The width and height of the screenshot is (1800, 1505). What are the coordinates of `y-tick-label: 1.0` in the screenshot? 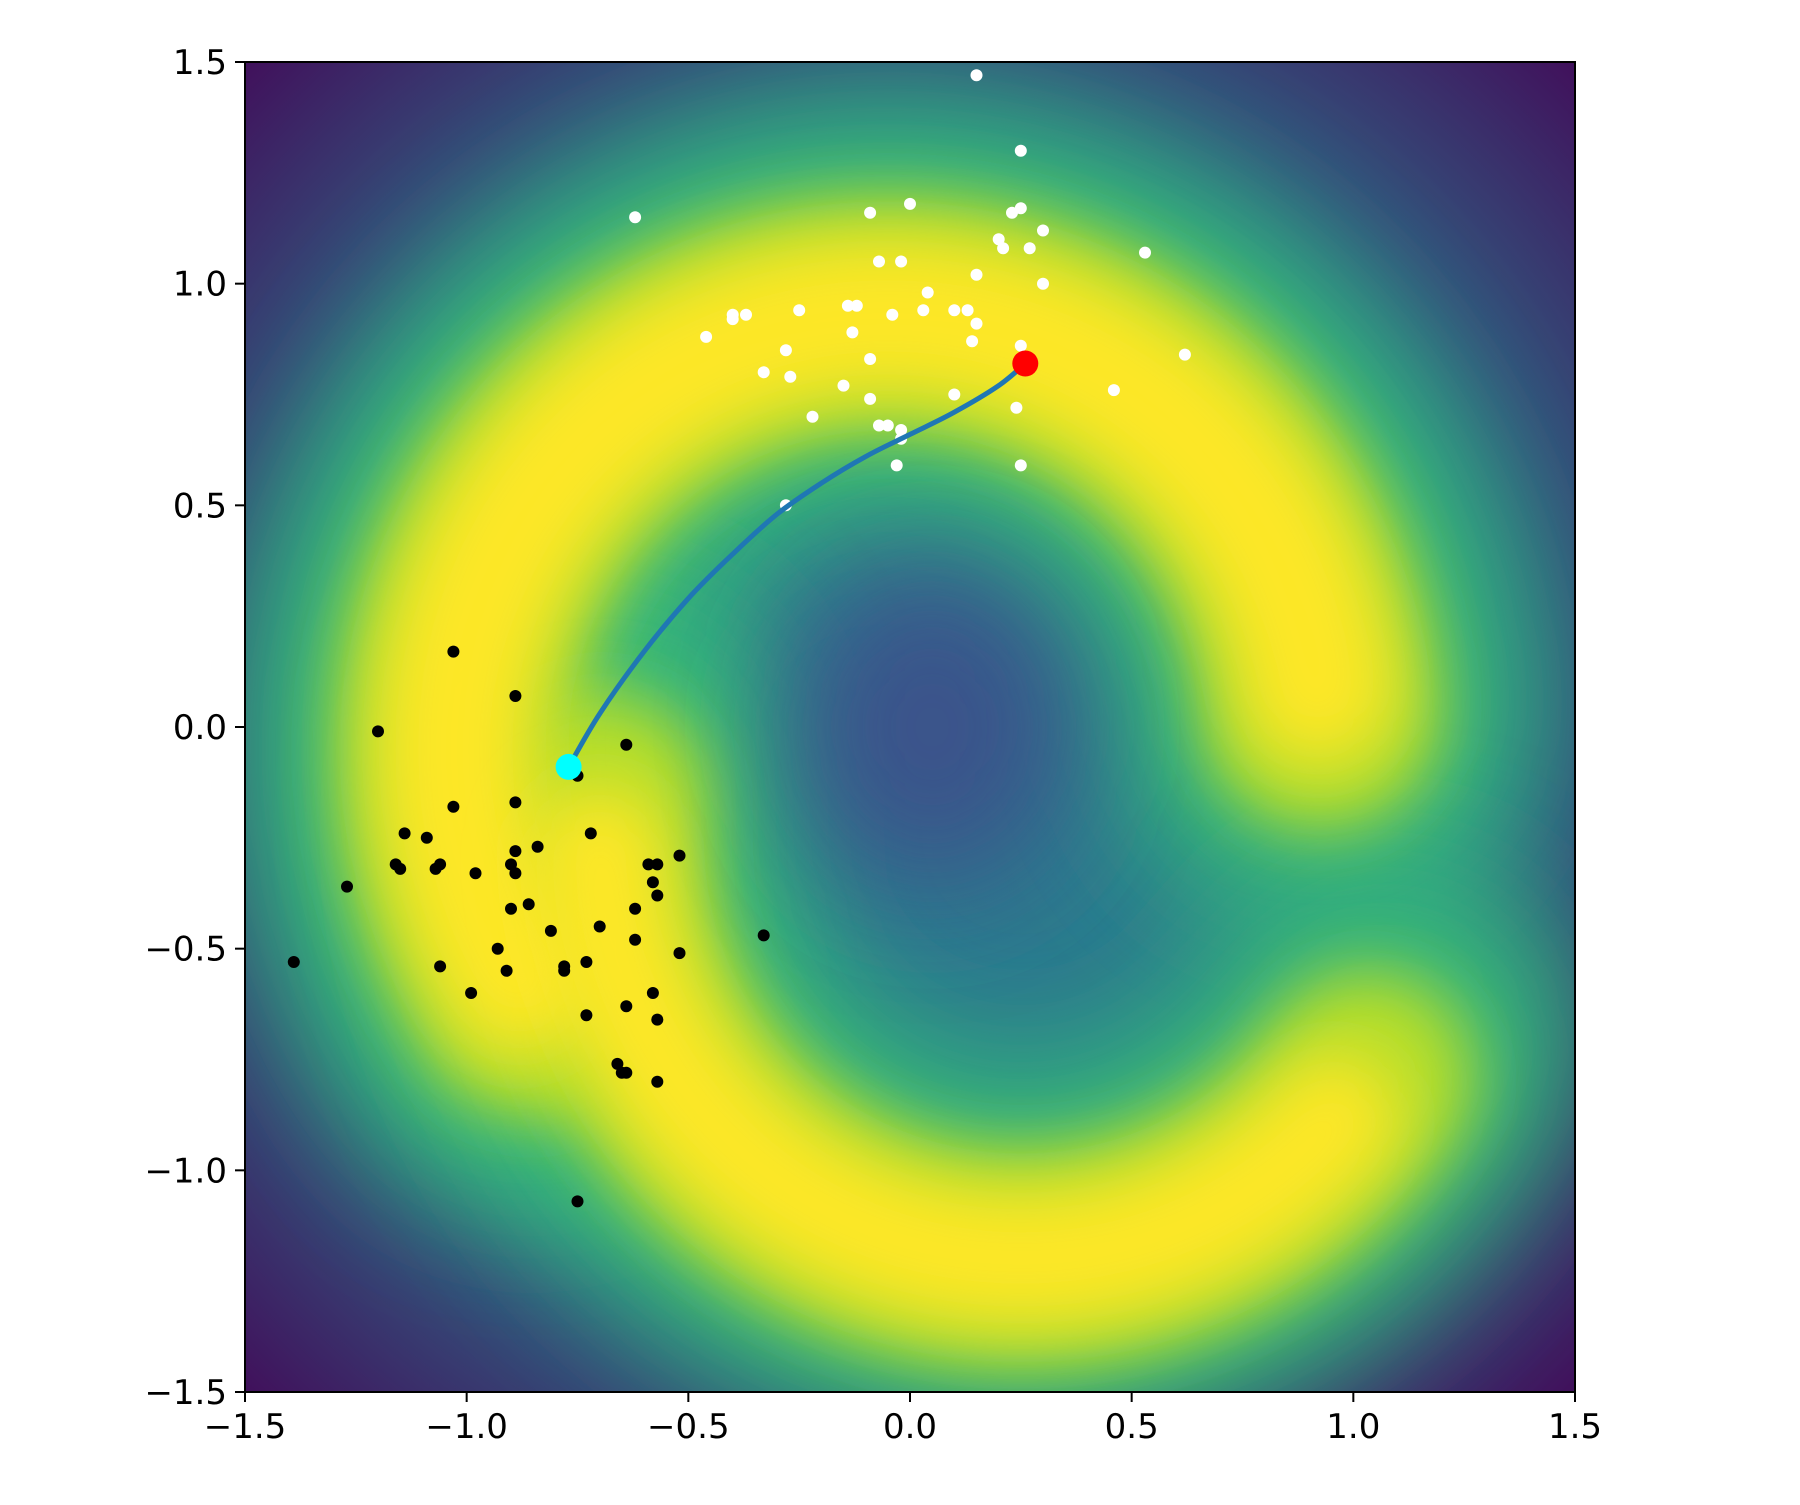 It's located at (200, 285).